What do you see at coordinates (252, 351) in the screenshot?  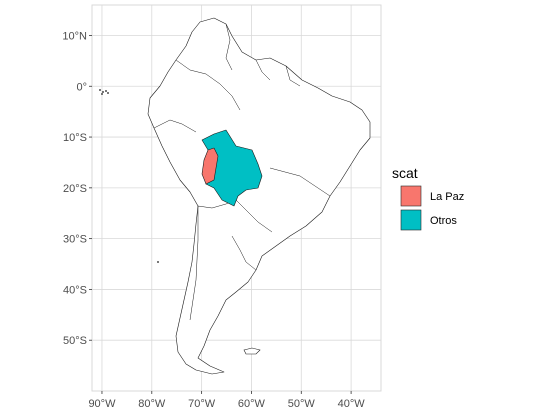 I see `falkland-islands` at bounding box center [252, 351].